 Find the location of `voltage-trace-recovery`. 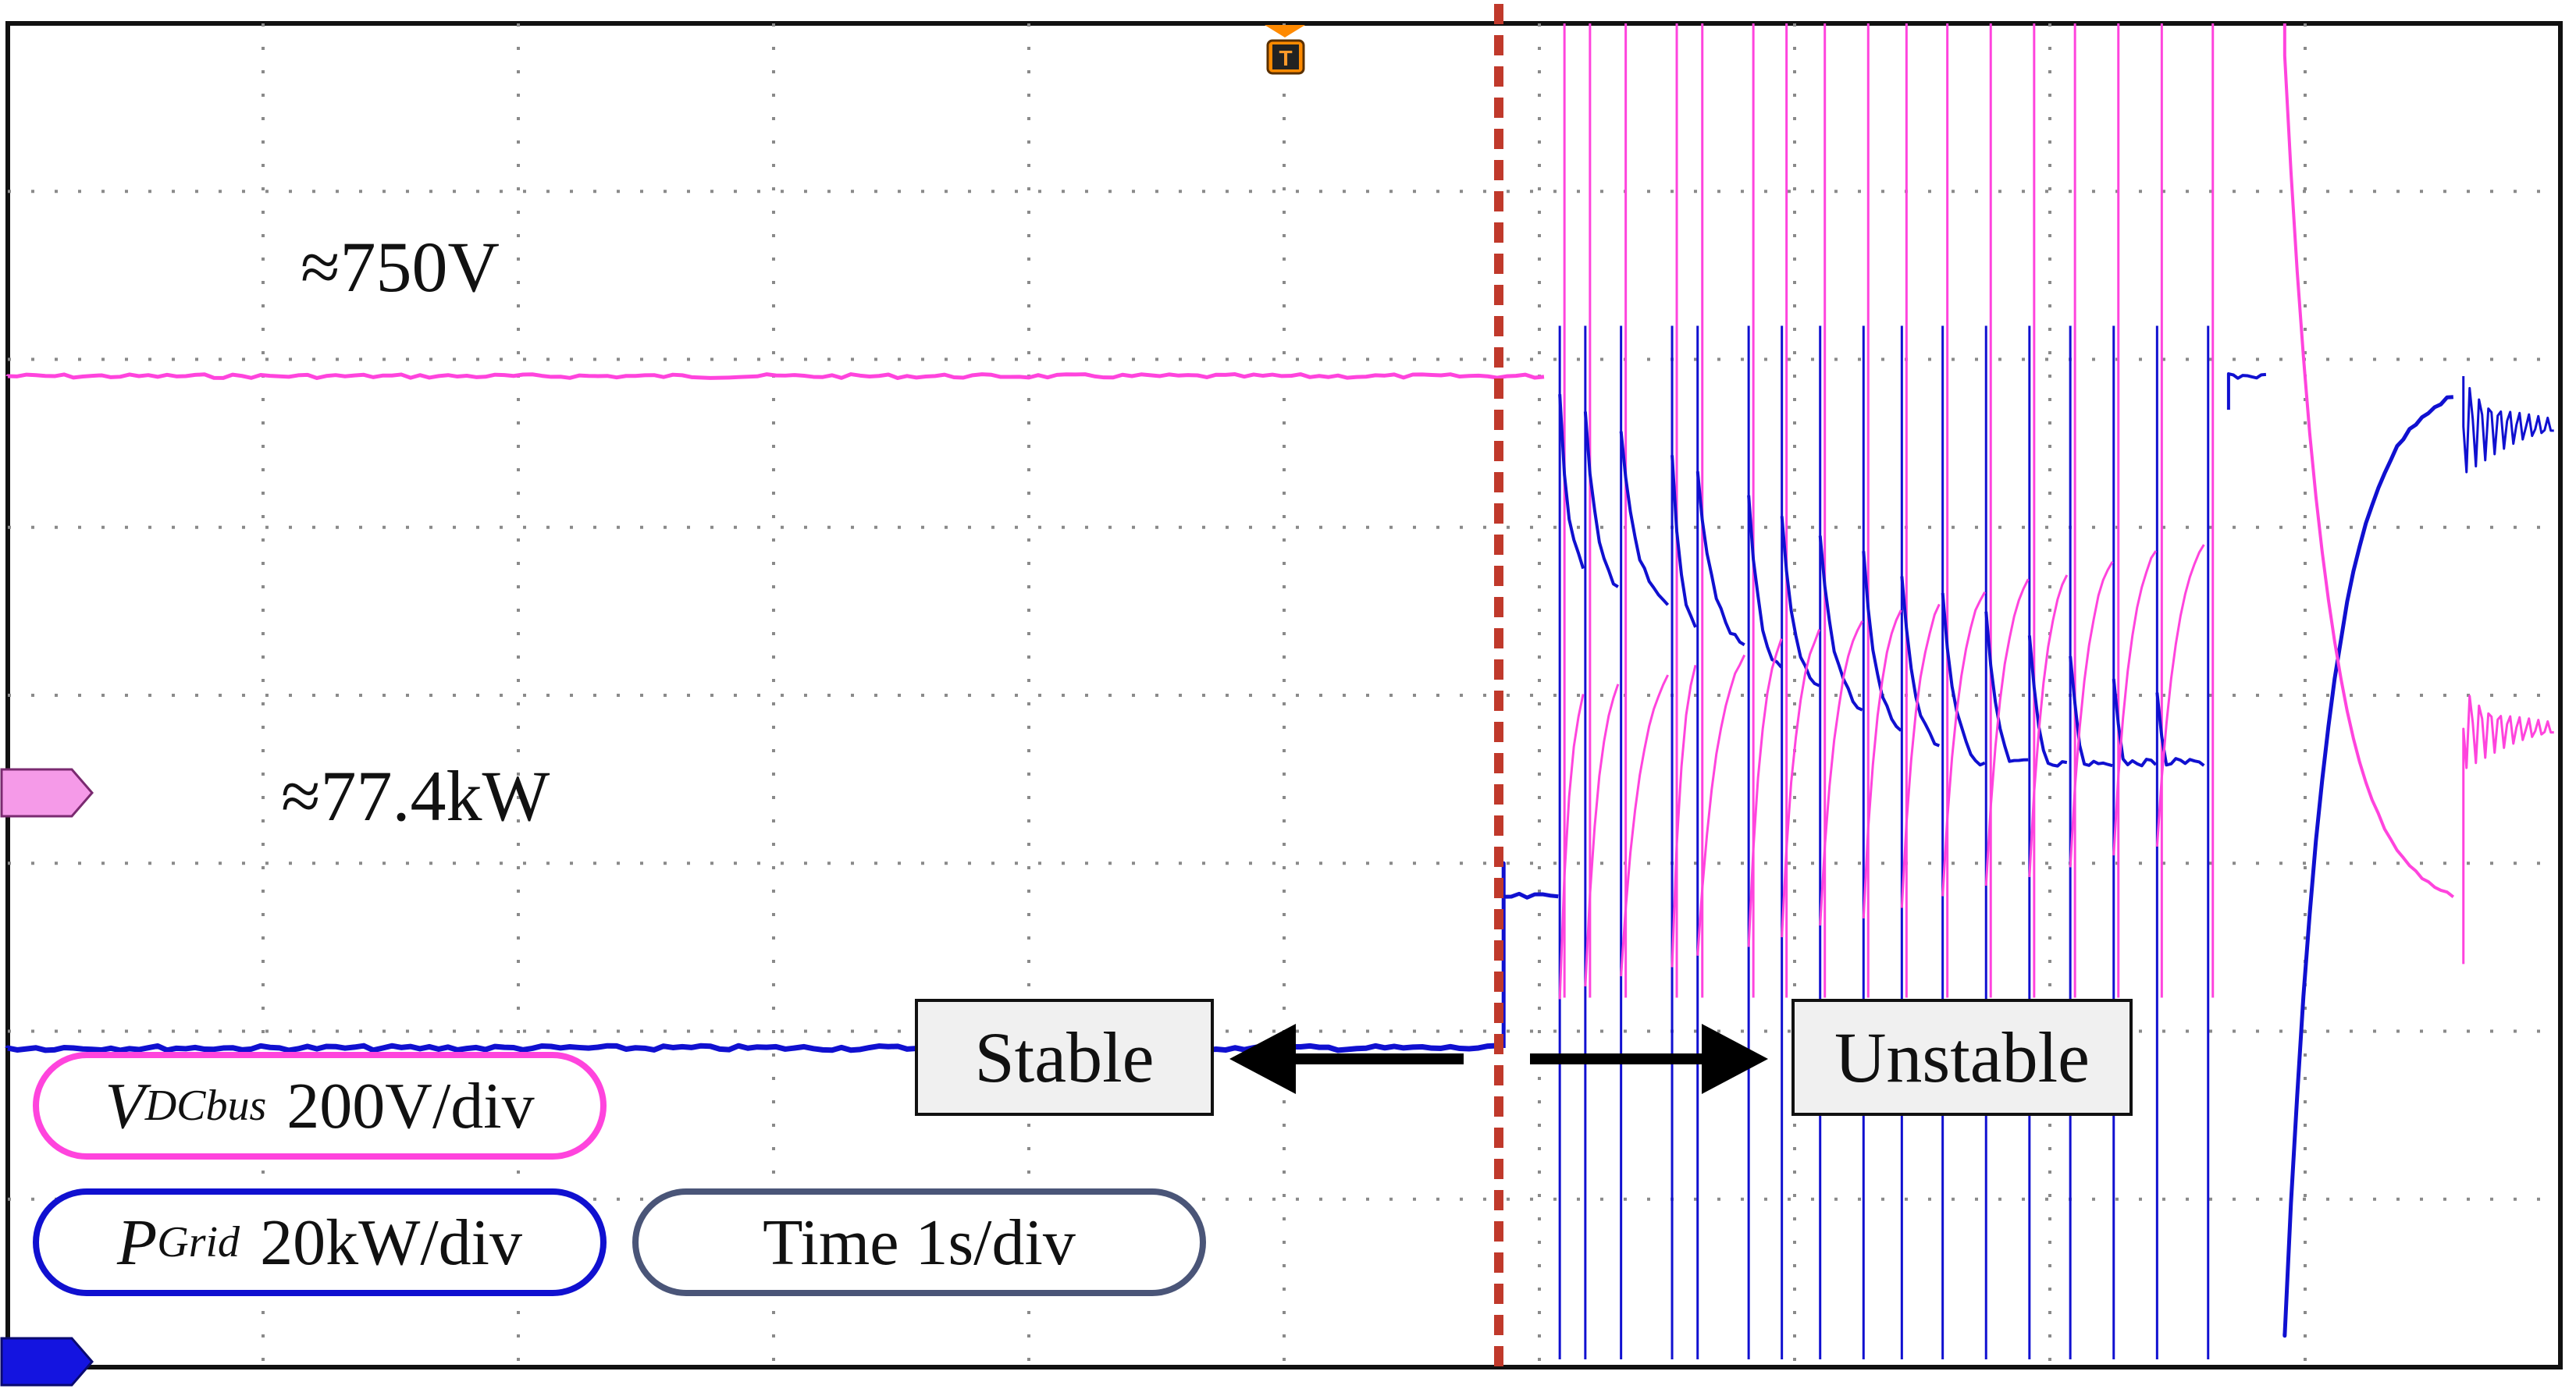

voltage-trace-recovery is located at coordinates (2368, 461).